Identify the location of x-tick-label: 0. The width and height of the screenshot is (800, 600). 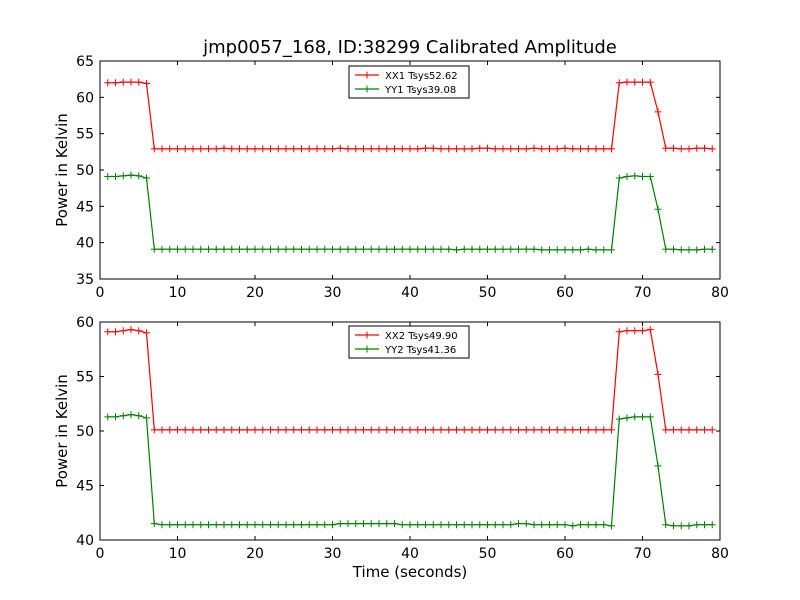
(100, 293).